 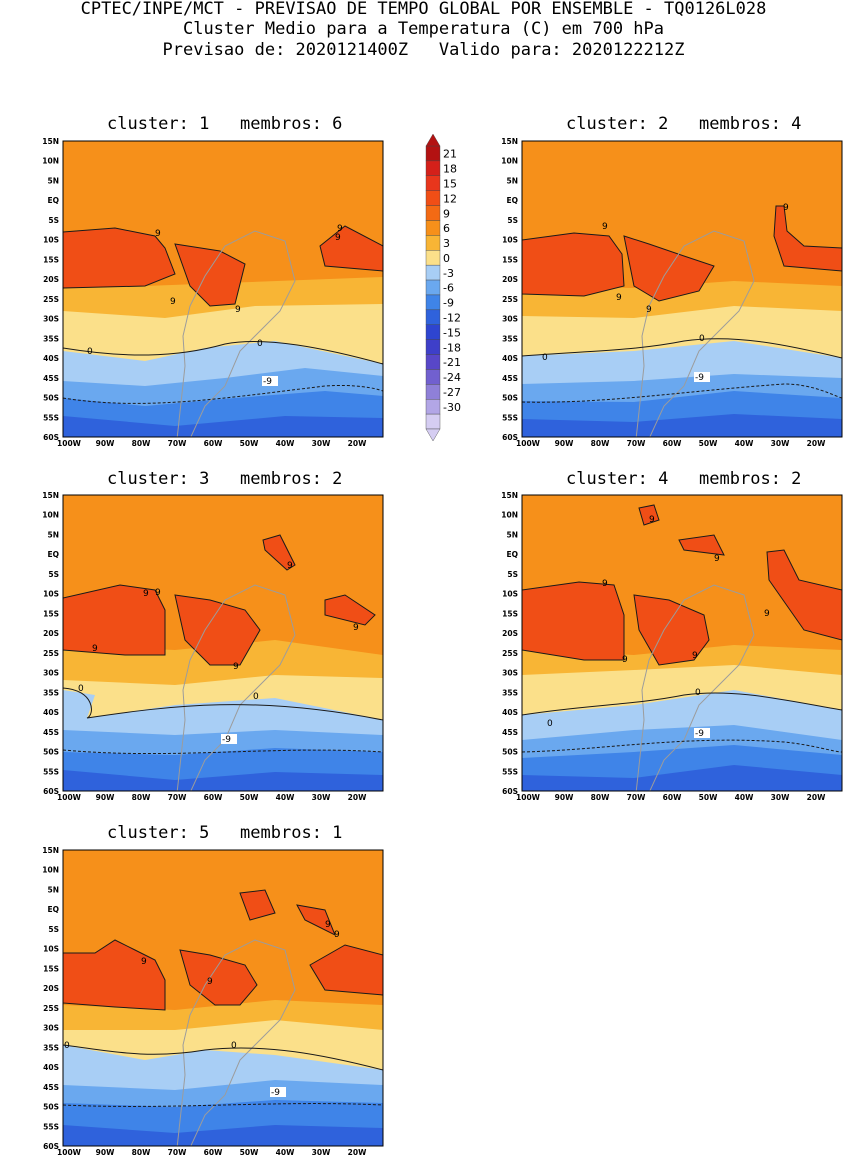 What do you see at coordinates (433, 435) in the screenshot?
I see `colorbar-min-arrow` at bounding box center [433, 435].